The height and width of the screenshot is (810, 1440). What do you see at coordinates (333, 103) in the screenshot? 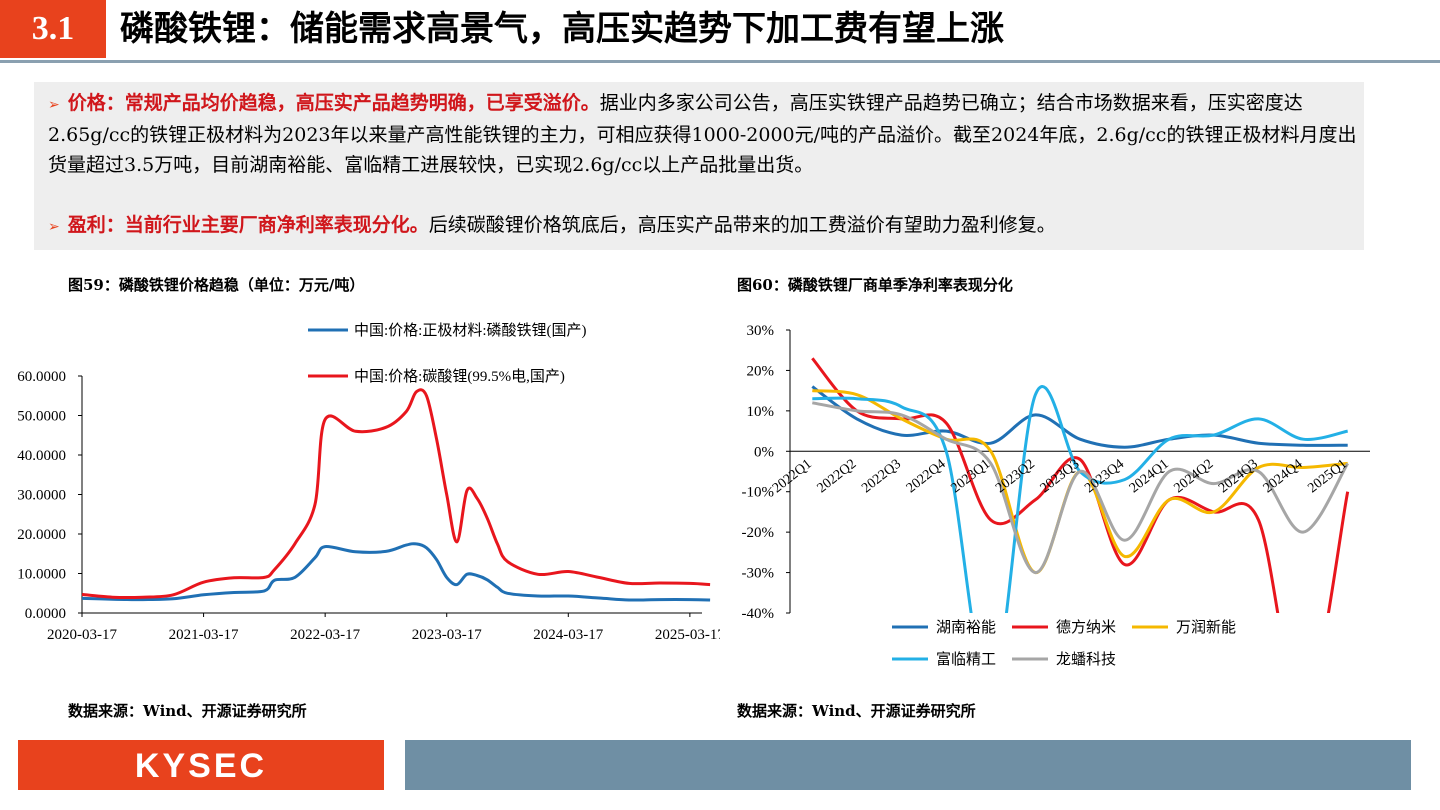
I see `bullet-highlight: 价格：常规产品均价趋稳，高压实产品趋势明确，已享受溢价。` at bounding box center [333, 103].